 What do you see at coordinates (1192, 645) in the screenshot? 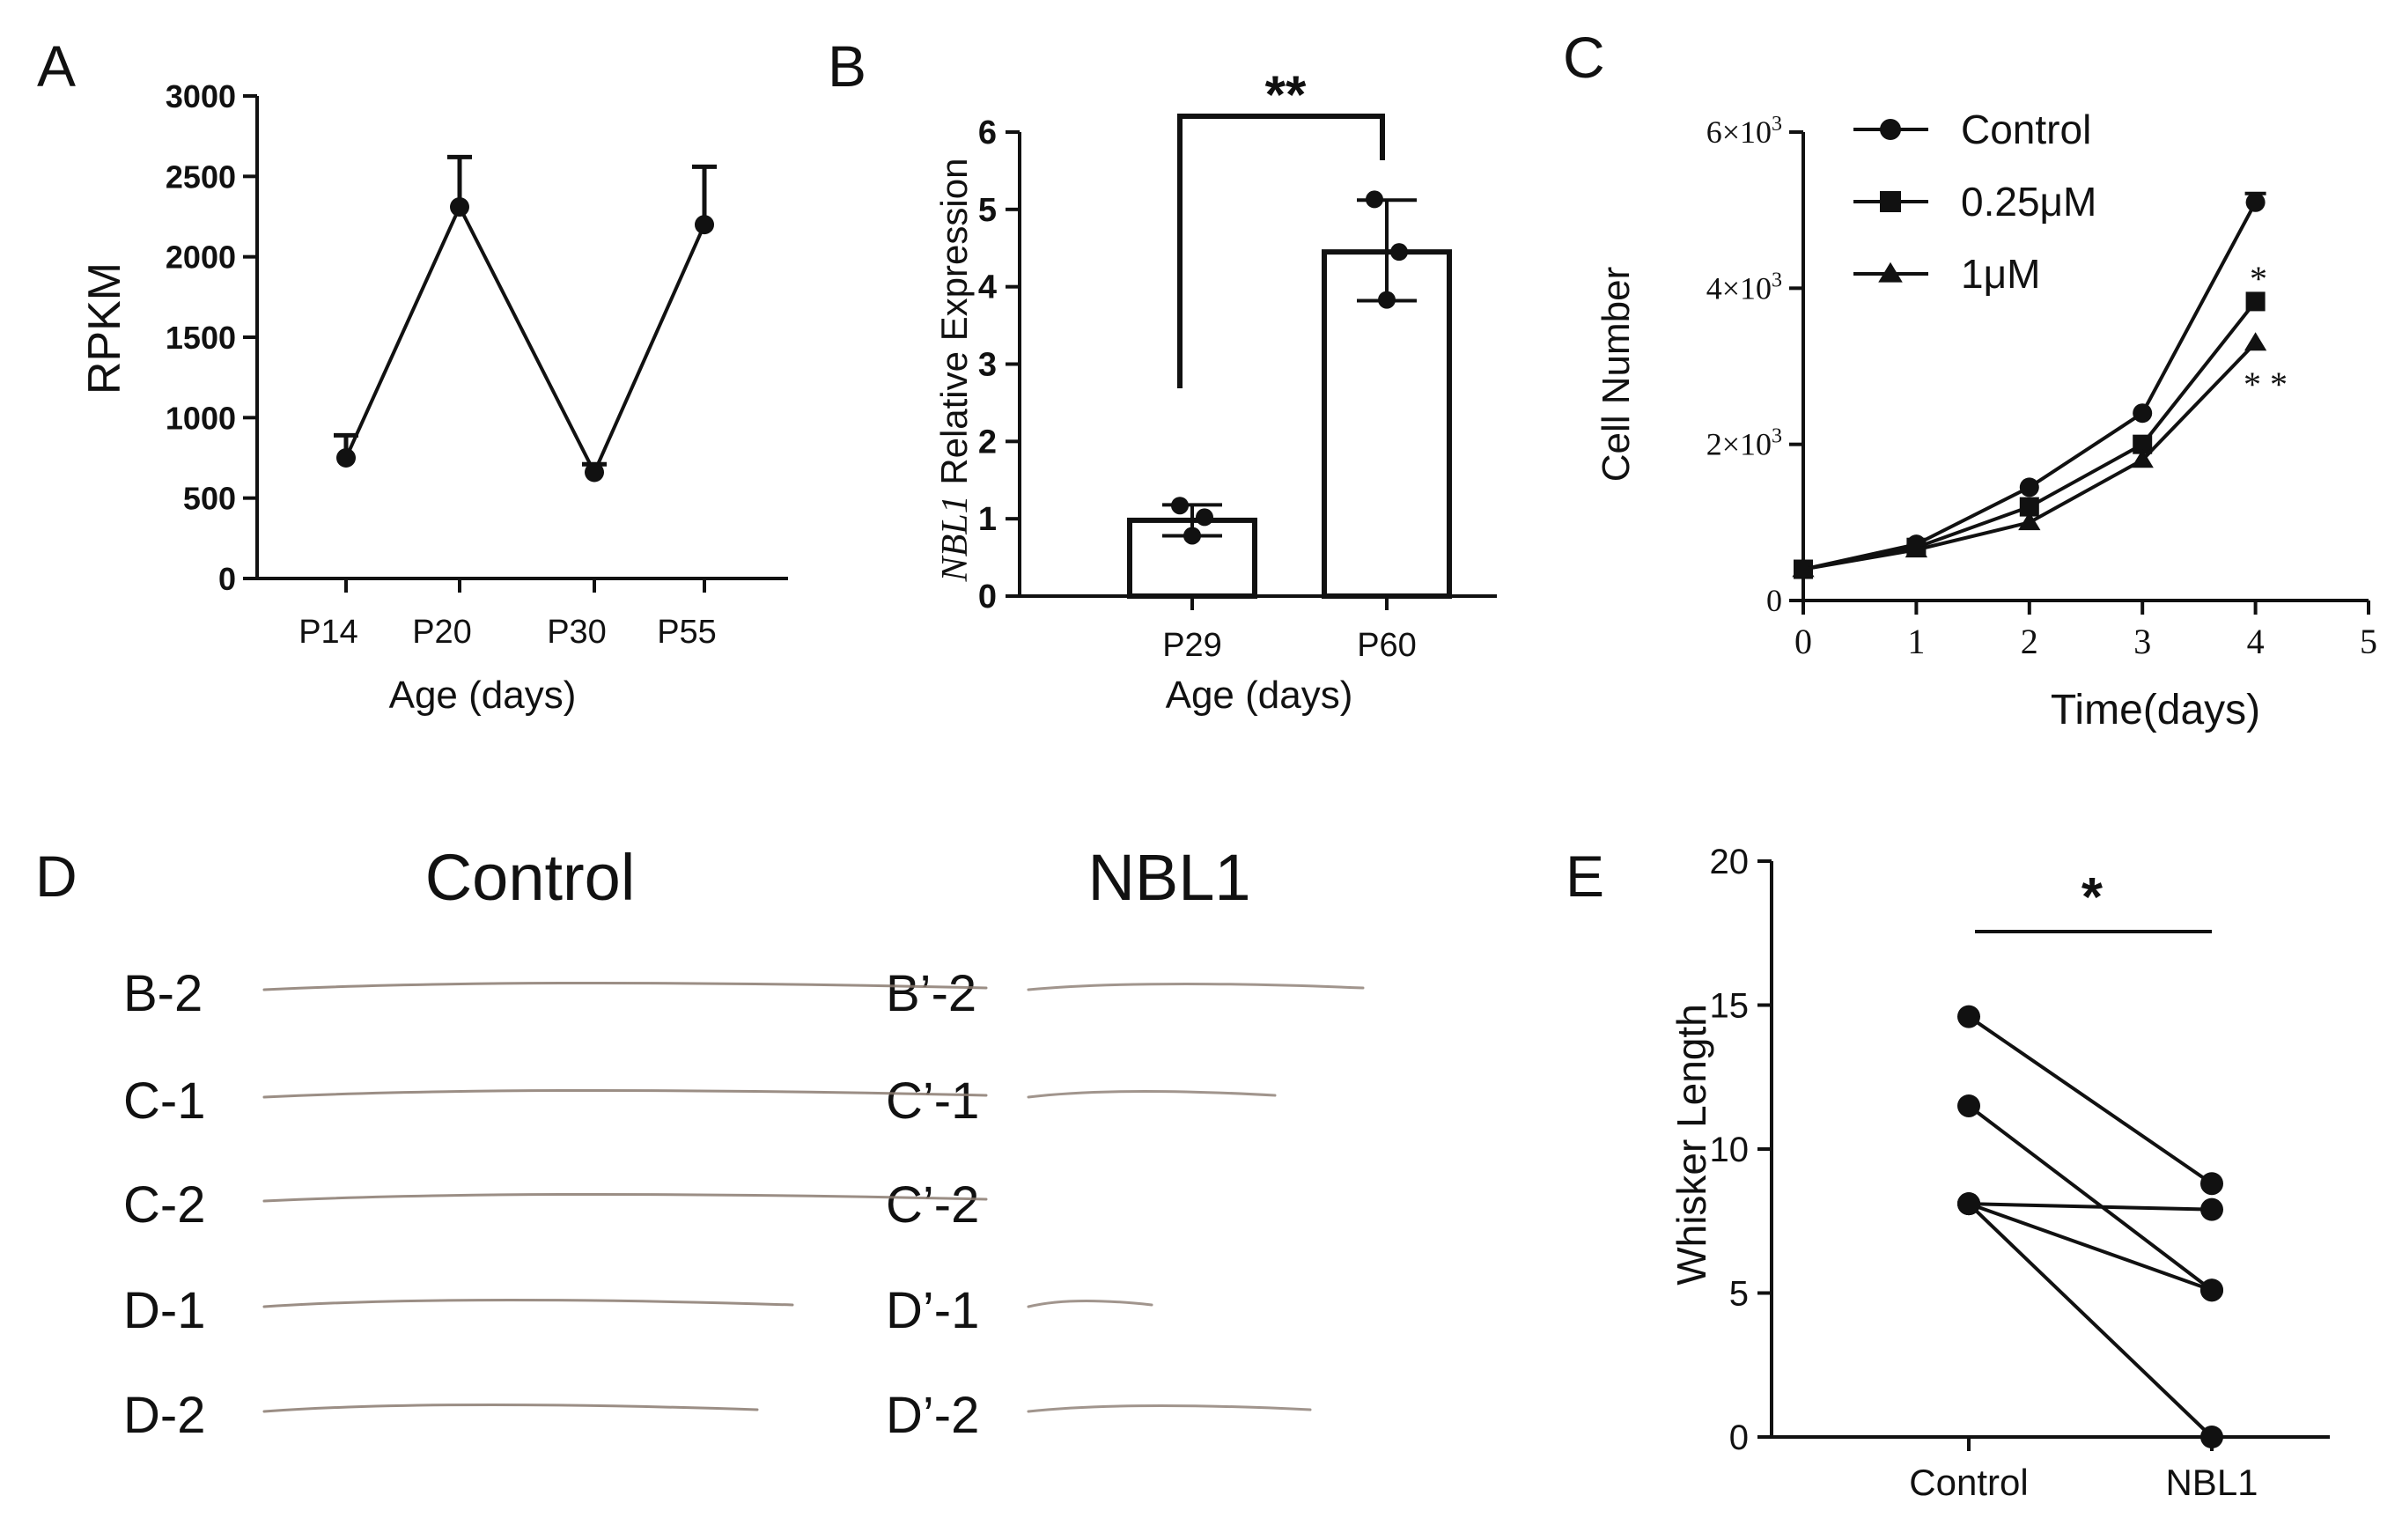
I see `panel-b-x-tick-label: P29` at bounding box center [1192, 645].